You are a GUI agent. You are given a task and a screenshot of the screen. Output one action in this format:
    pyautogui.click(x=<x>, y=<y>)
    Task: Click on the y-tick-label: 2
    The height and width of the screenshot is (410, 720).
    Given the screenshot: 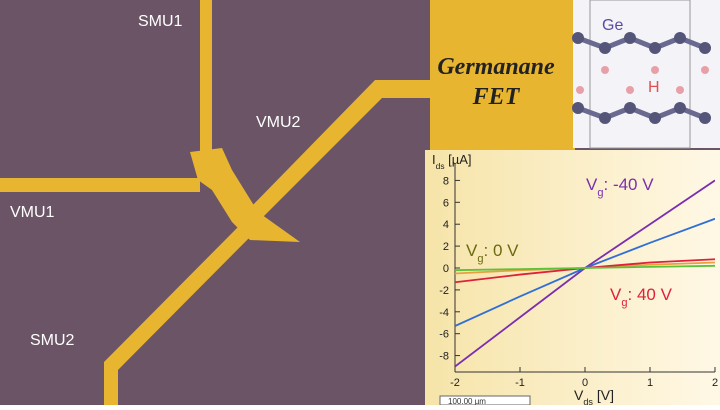 What is the action you would take?
    pyautogui.click(x=446, y=247)
    